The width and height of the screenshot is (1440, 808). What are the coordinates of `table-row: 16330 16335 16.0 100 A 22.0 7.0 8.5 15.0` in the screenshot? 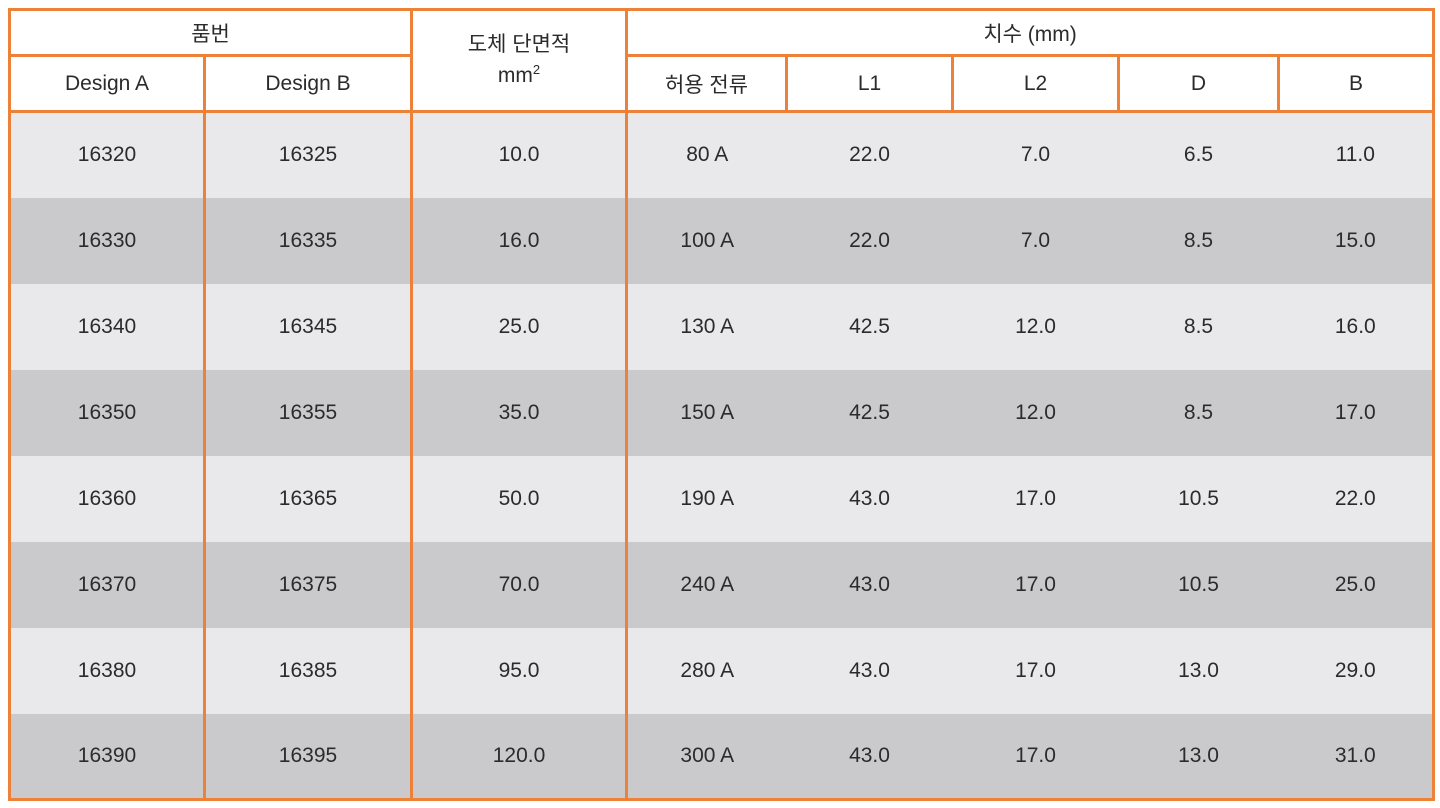 It's located at (721, 240).